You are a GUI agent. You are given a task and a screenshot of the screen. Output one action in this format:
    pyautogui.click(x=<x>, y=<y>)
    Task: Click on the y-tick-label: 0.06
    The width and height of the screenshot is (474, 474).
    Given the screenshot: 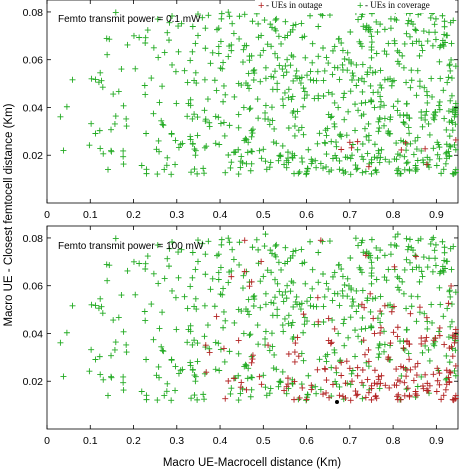 What is the action you would take?
    pyautogui.click(x=33, y=287)
    